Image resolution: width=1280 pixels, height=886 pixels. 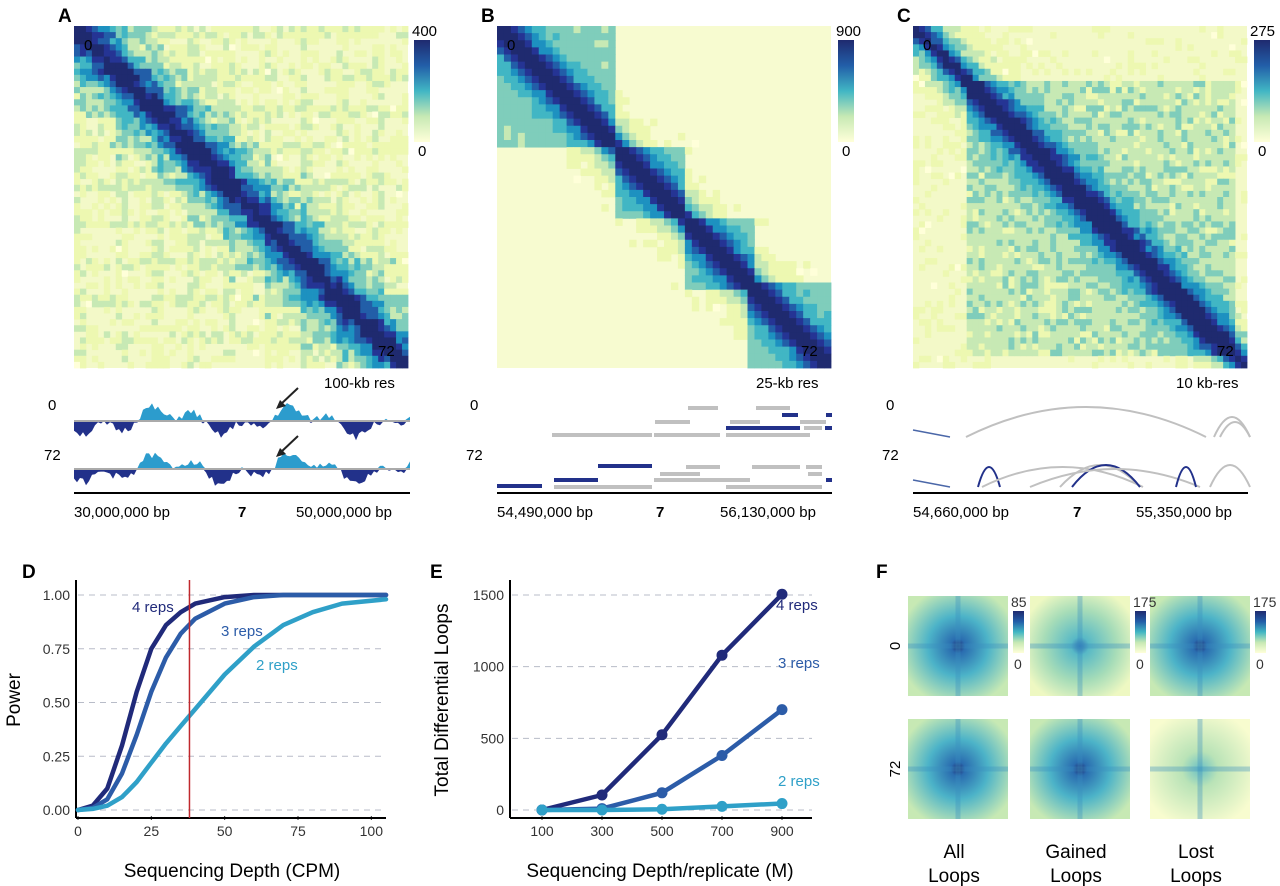 I want to click on resolution-c: 10 kb-res, so click(x=1207, y=383).